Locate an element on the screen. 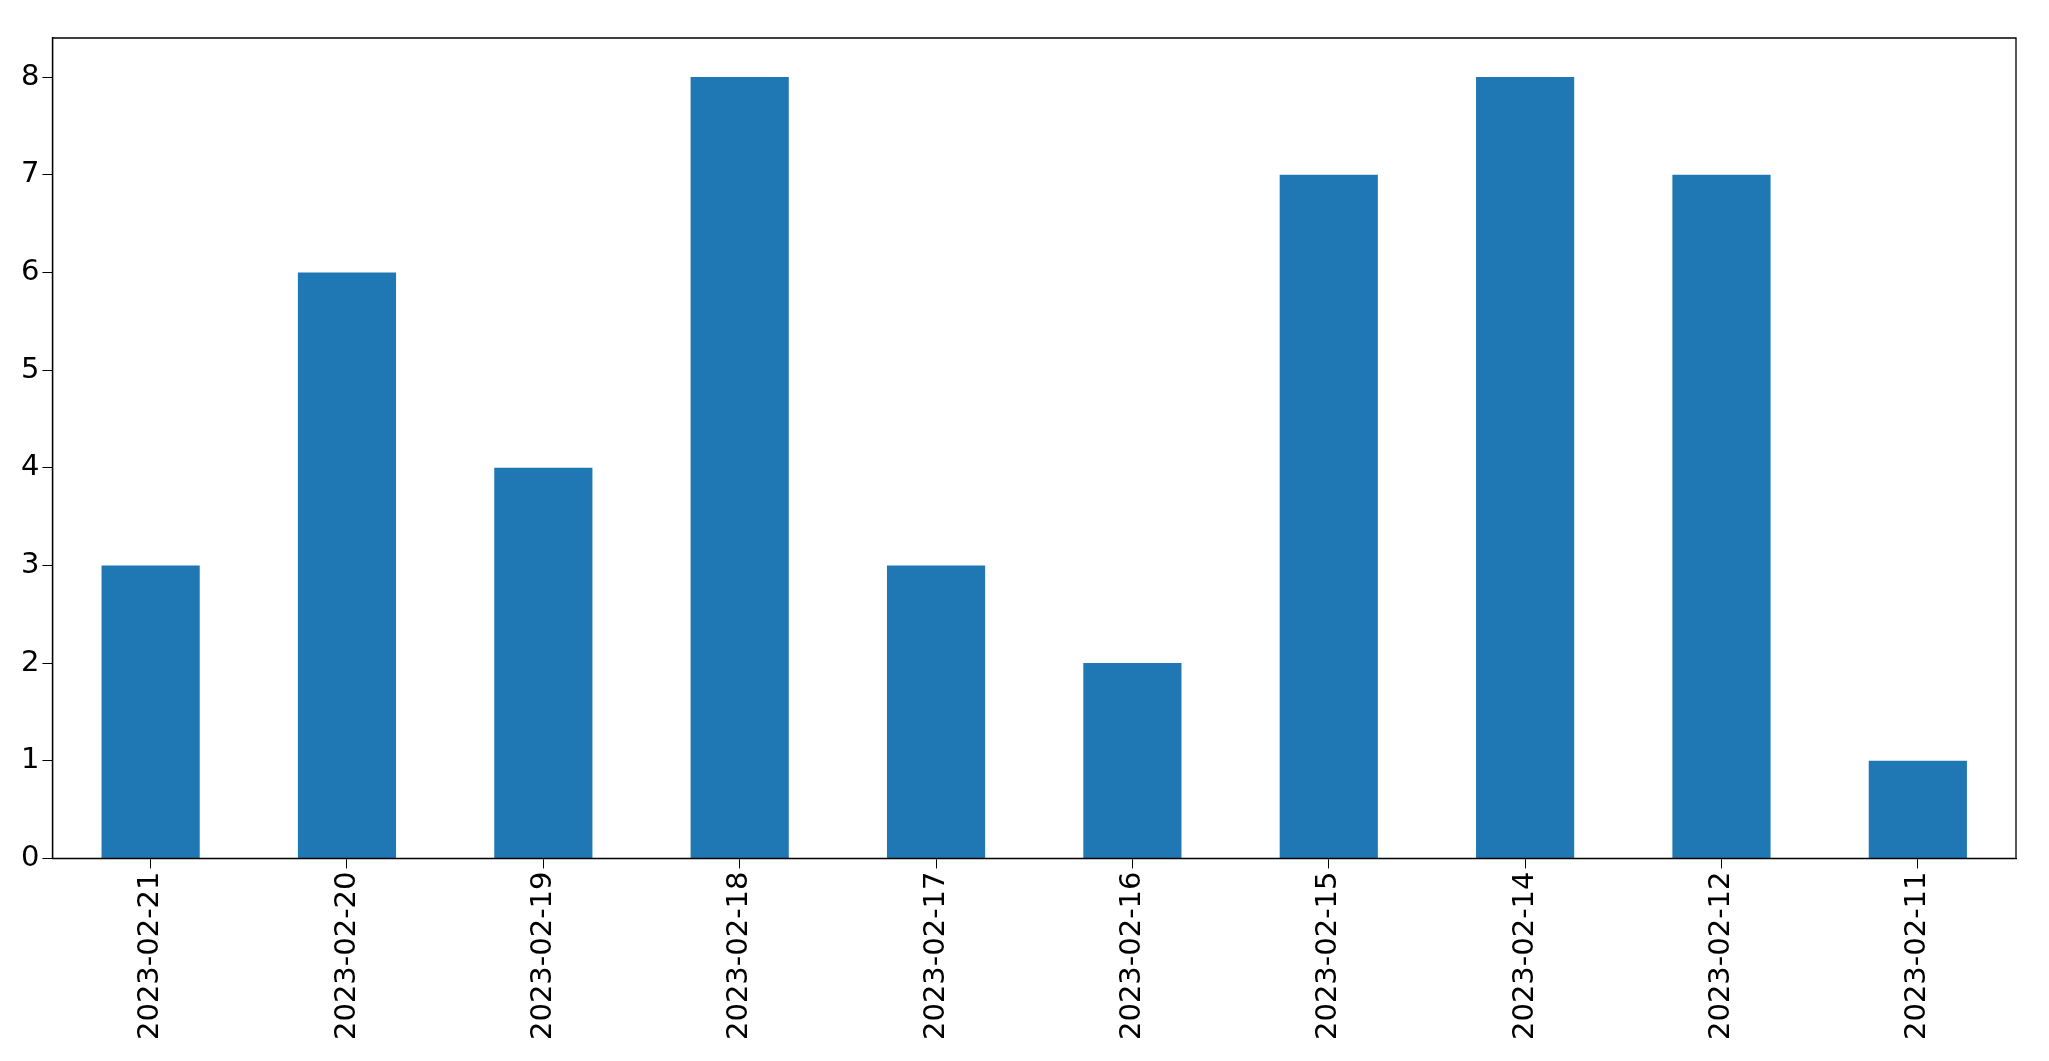  x-tick-label: 2023-02-15 is located at coordinates (1326, 956).